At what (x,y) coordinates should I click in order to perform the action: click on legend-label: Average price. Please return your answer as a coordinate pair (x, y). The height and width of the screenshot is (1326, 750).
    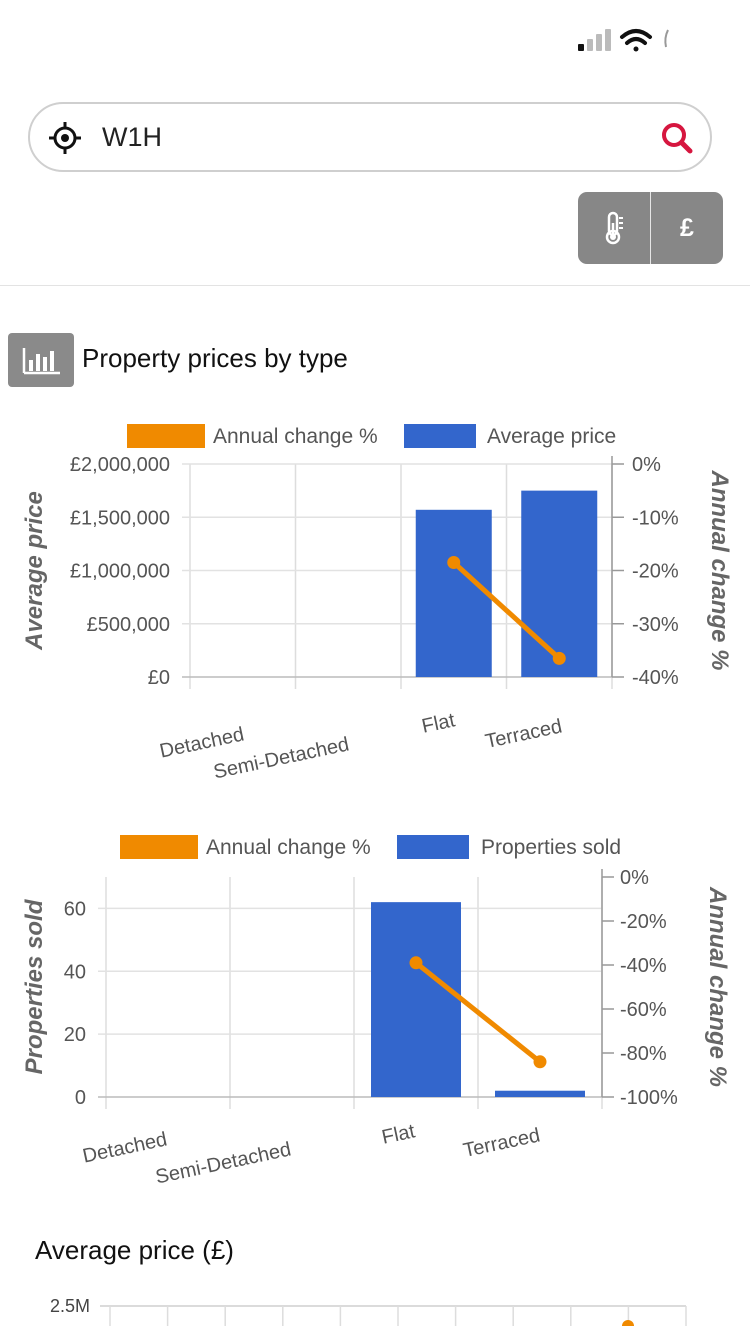
    Looking at the image, I should click on (551, 436).